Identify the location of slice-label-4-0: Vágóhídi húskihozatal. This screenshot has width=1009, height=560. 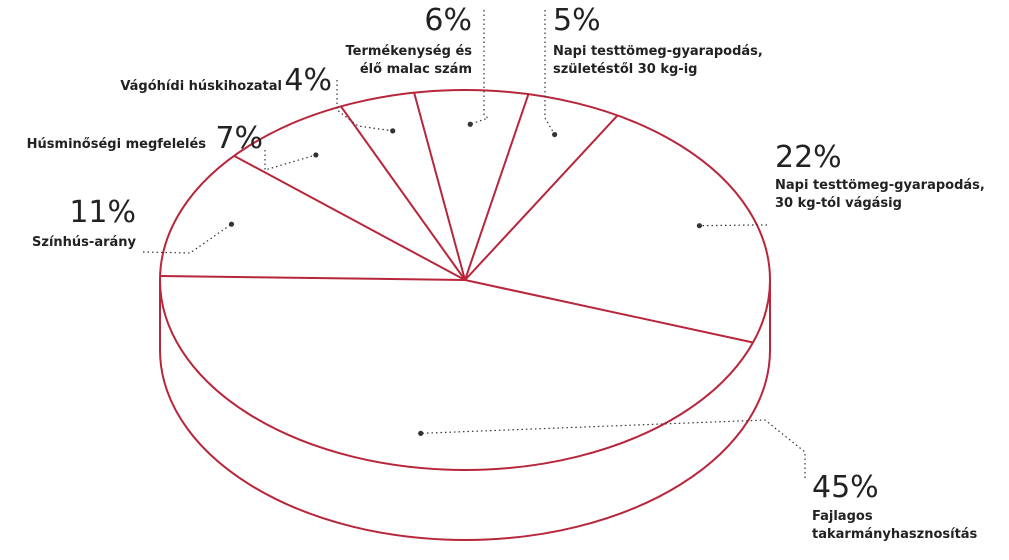
(201, 86).